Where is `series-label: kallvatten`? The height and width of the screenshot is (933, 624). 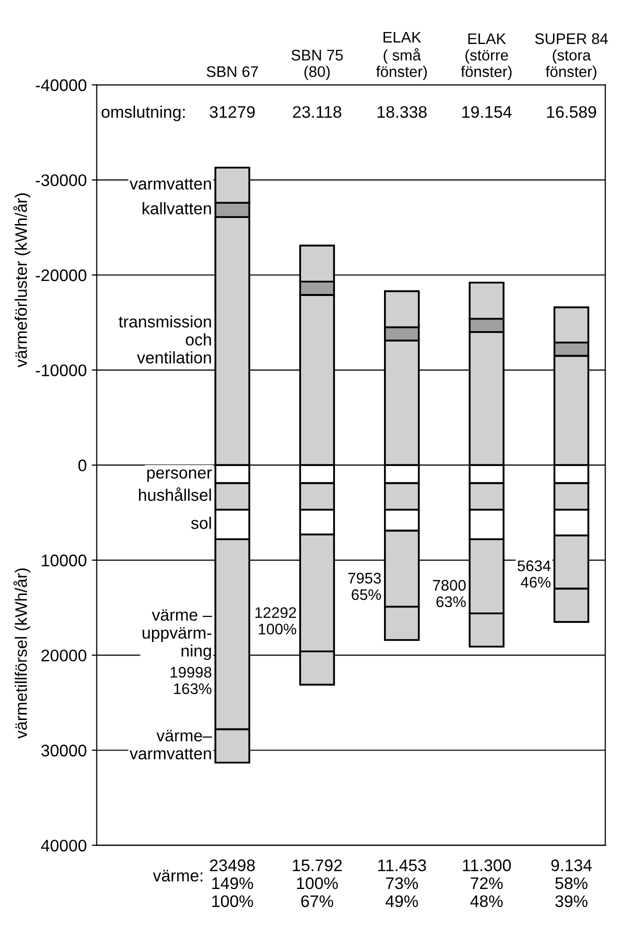
series-label: kallvatten is located at coordinates (176, 208).